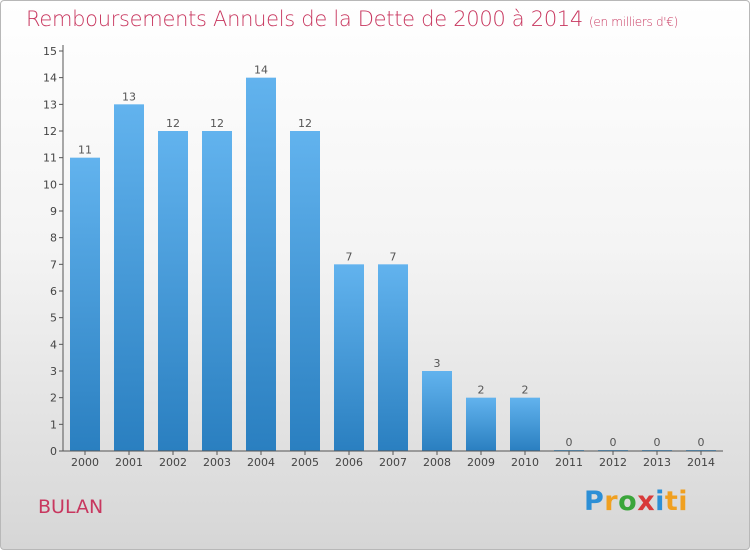 The width and height of the screenshot is (750, 550). I want to click on y-tick-label: 1, so click(53, 424).